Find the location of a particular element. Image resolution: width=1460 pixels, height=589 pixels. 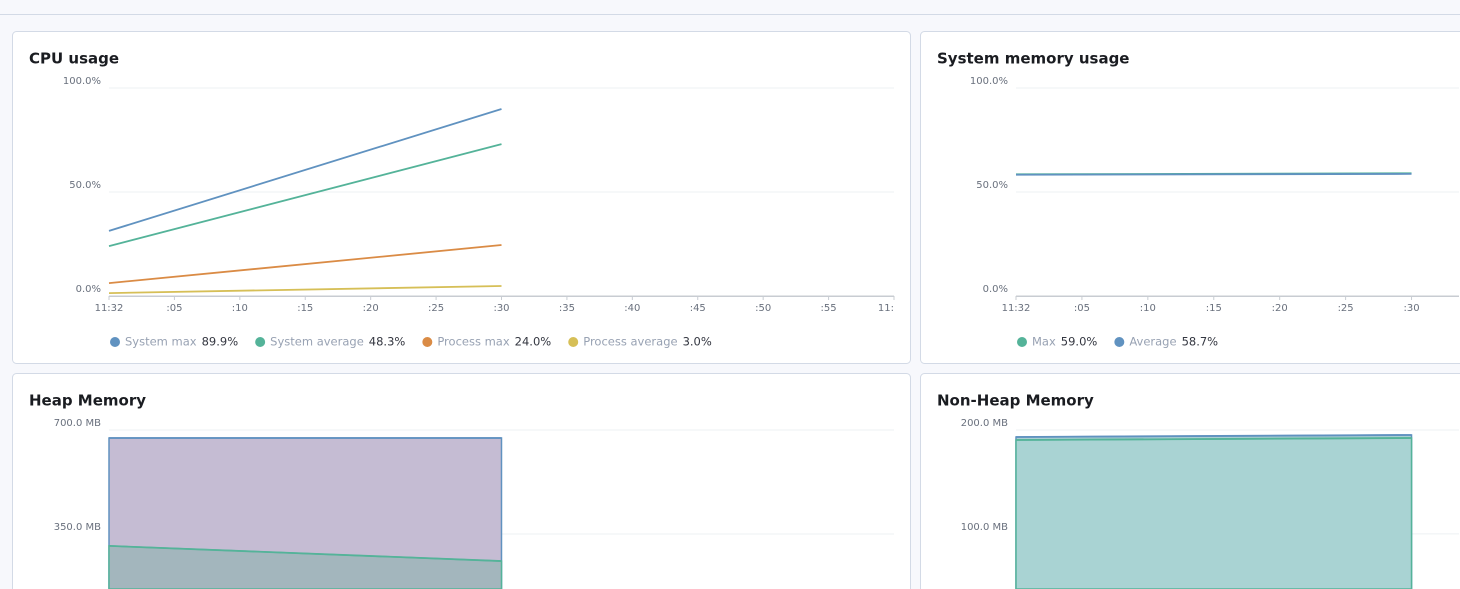

legend-value: 59.0% is located at coordinates (1079, 342).